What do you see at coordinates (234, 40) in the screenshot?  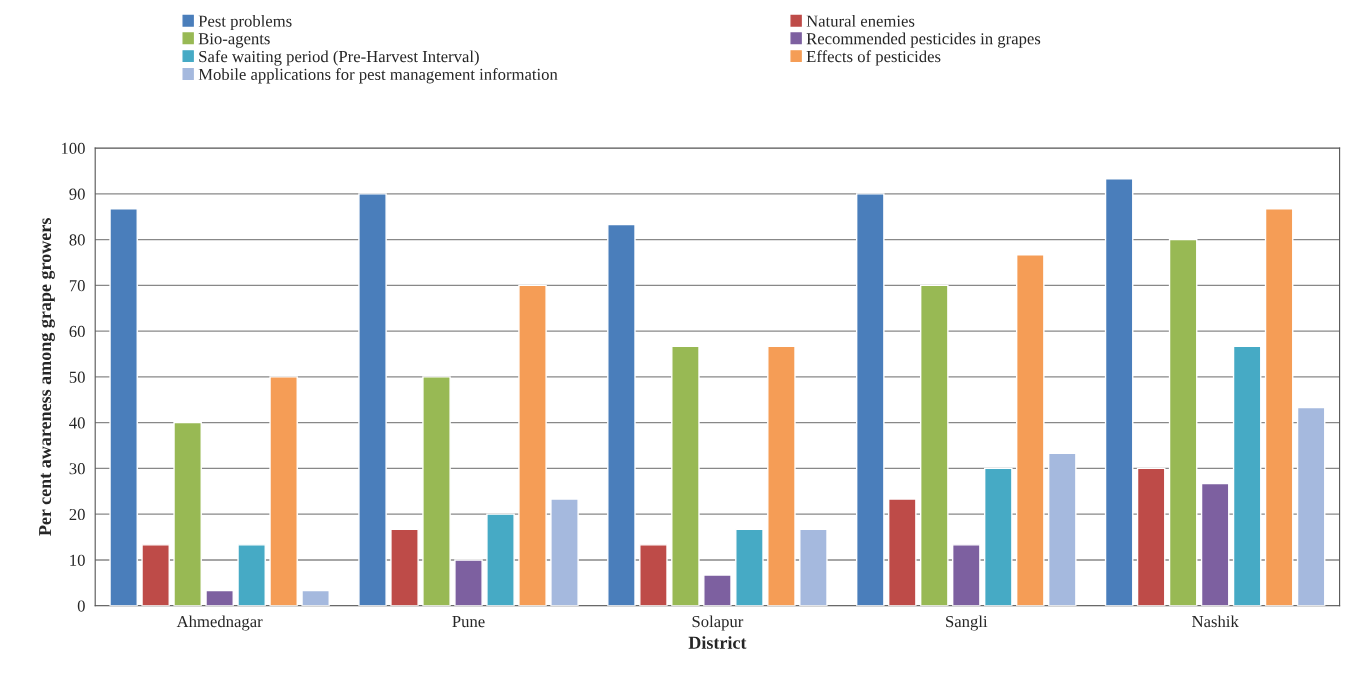 I see `legend-label: Bio-agents` at bounding box center [234, 40].